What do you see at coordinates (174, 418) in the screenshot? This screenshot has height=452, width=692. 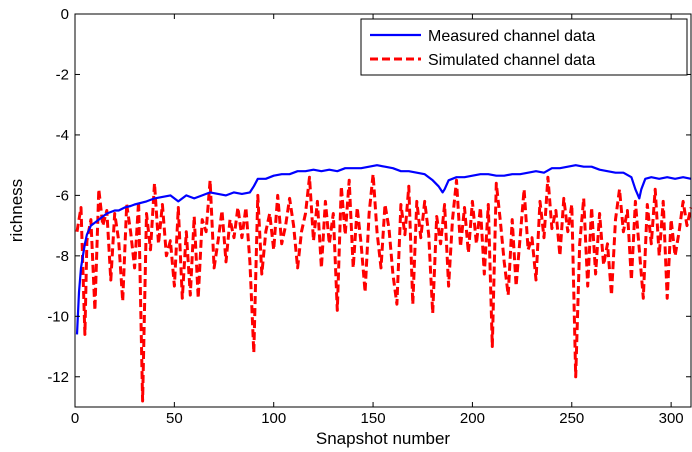 I see `x-tick-label: 50` at bounding box center [174, 418].